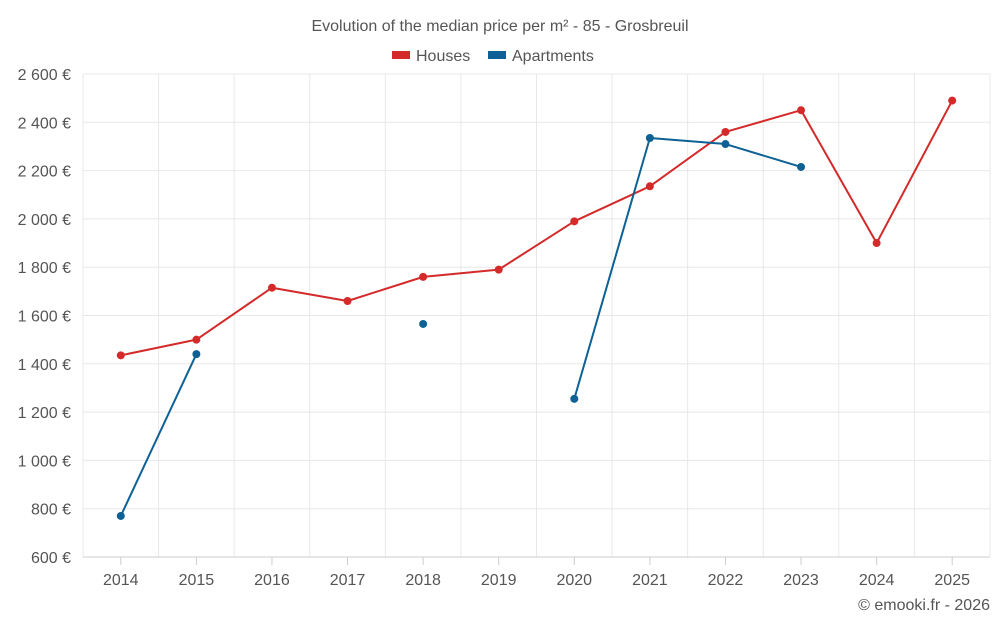 The height and width of the screenshot is (625, 1000). Describe the element at coordinates (44, 220) in the screenshot. I see `y-tick-label: 2 000 €` at that location.